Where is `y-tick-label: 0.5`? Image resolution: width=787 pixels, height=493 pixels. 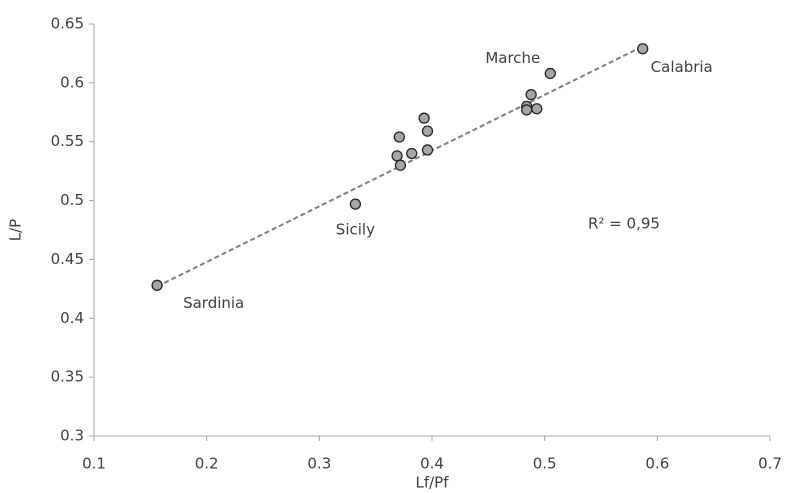
y-tick-label: 0.5 is located at coordinates (72, 200).